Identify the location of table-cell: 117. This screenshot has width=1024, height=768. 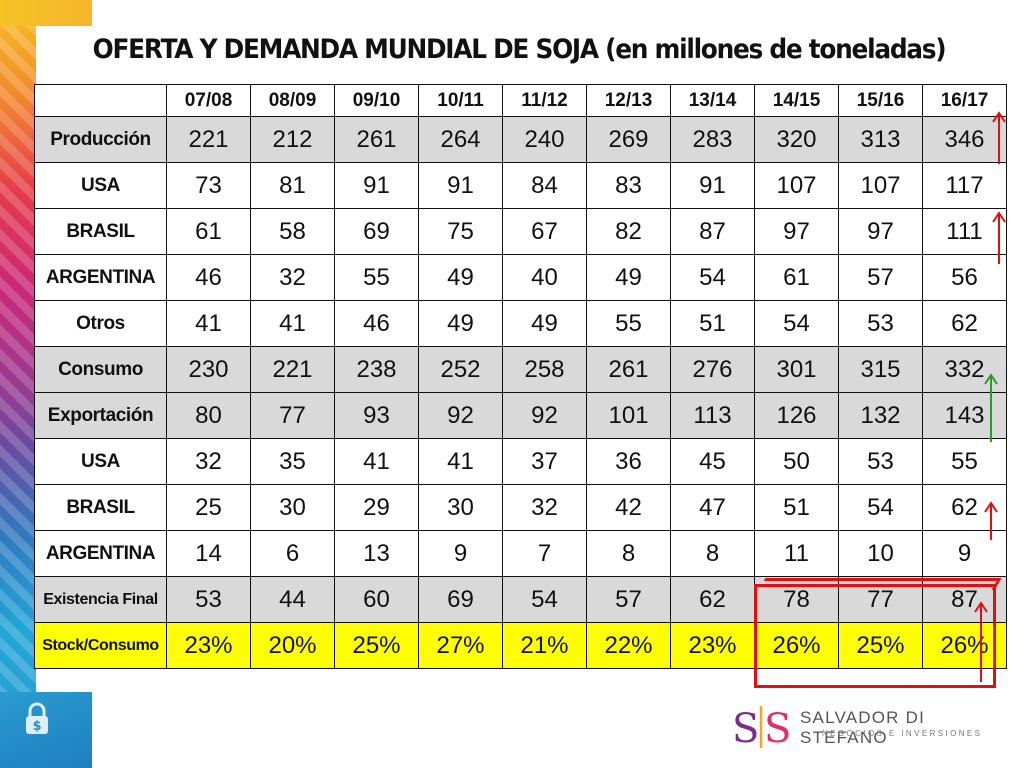
(964, 185).